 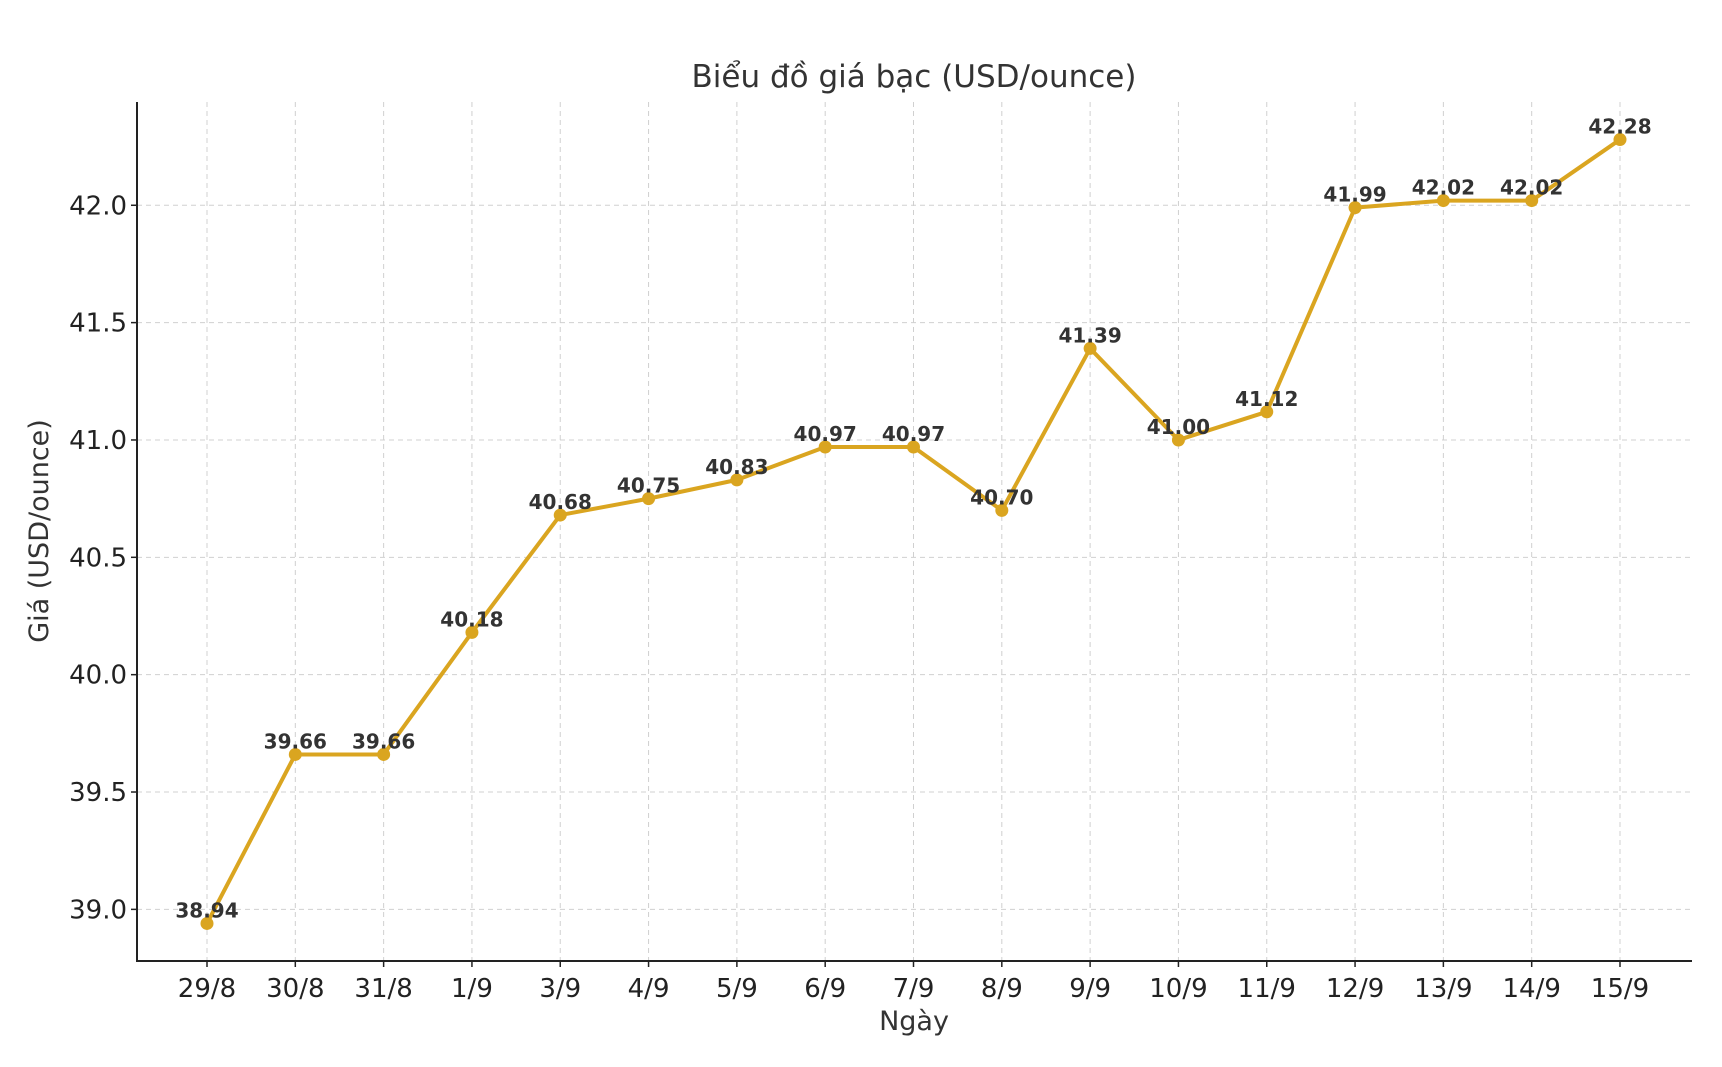 I want to click on data-label: 38.94, so click(x=206, y=910).